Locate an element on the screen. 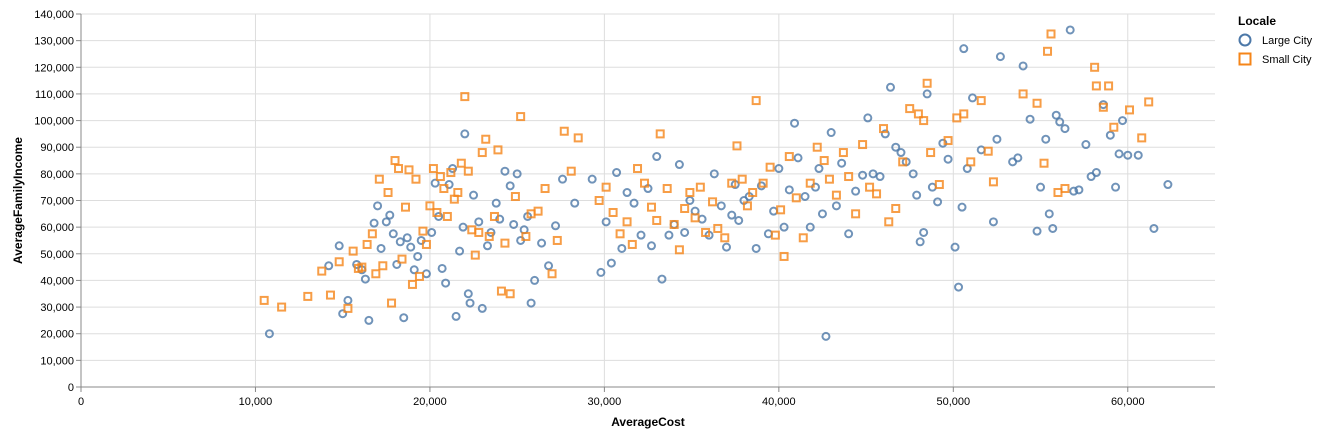 The image size is (1326, 435). legend-label: Large City is located at coordinates (1287, 41).